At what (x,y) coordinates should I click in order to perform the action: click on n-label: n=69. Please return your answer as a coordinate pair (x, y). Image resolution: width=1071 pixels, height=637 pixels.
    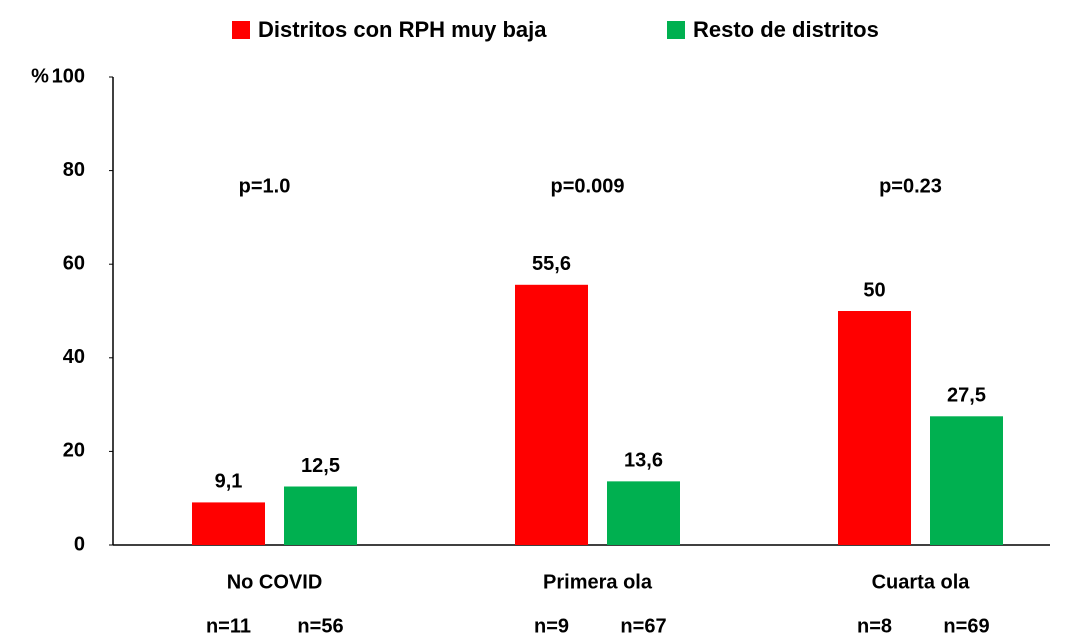
    Looking at the image, I should click on (966, 626).